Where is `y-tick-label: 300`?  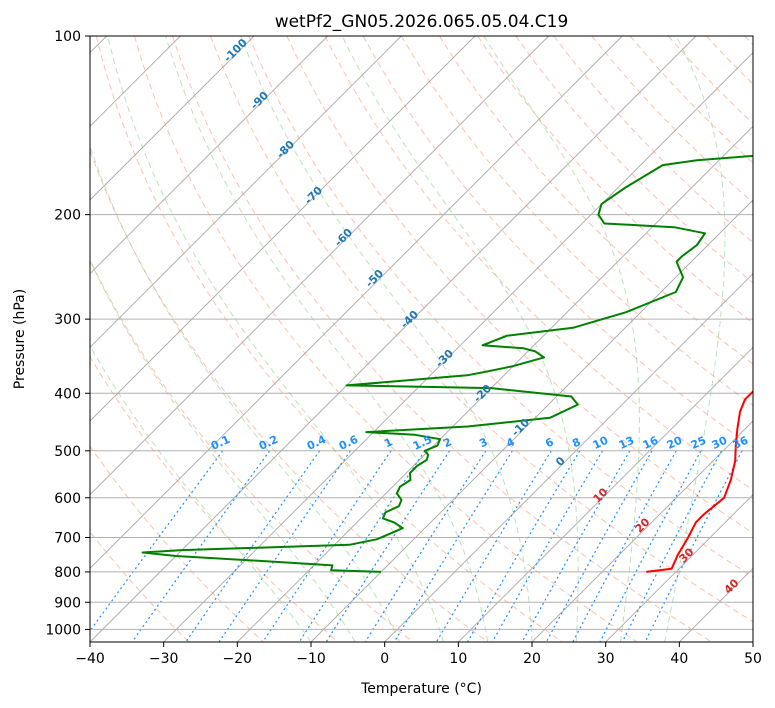 y-tick-label: 300 is located at coordinates (67, 320).